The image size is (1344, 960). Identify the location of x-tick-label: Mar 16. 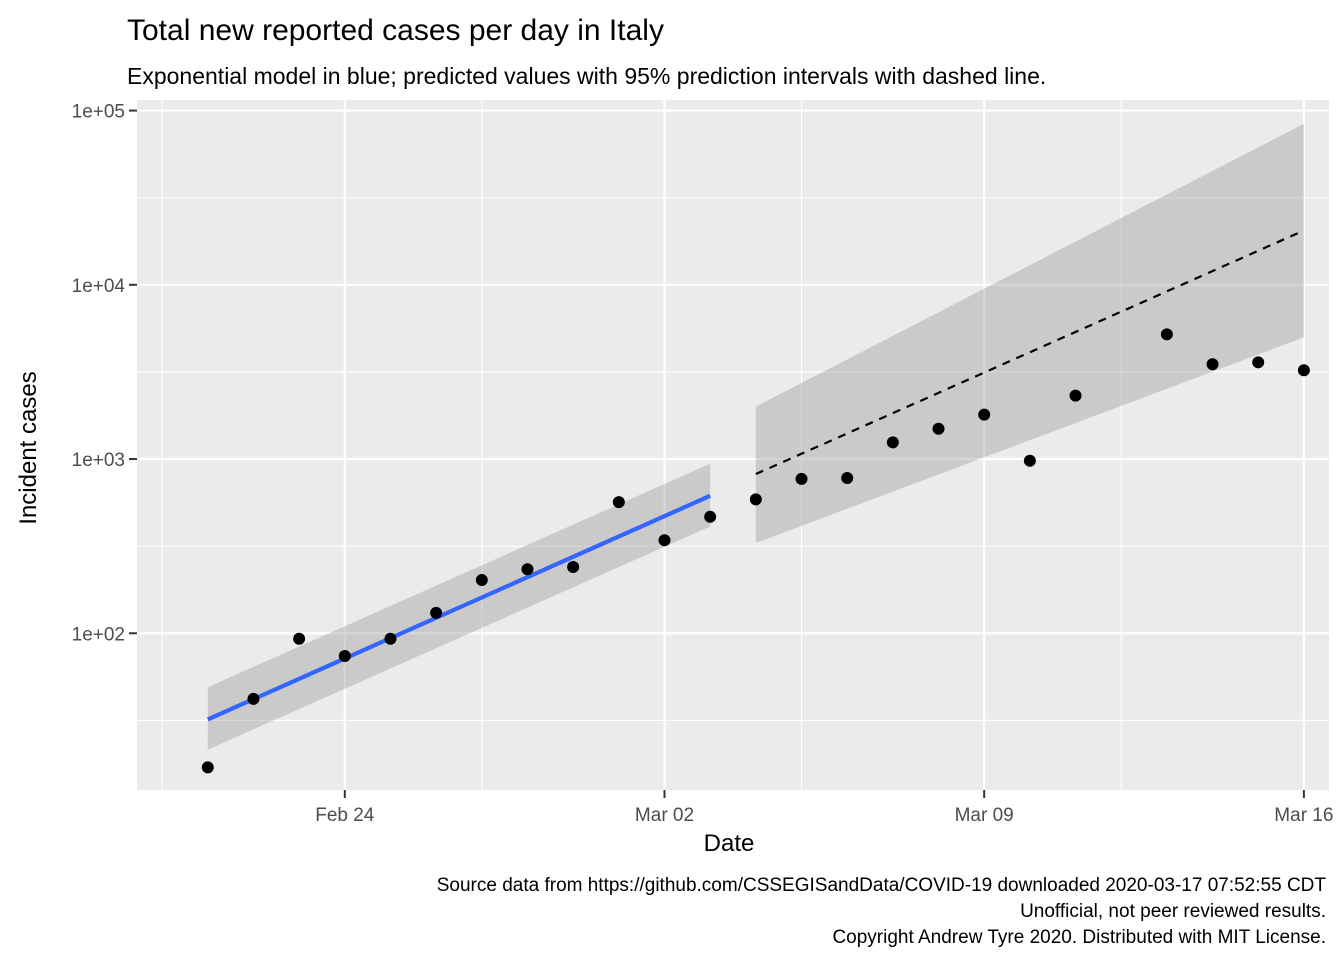
(1303, 815).